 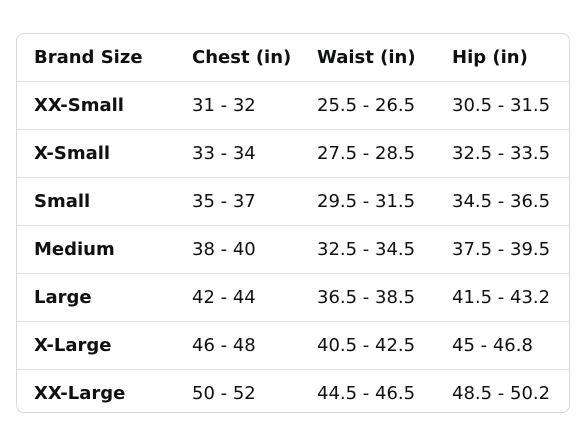 What do you see at coordinates (254, 297) in the screenshot?
I see `chest-value: 42 - 44` at bounding box center [254, 297].